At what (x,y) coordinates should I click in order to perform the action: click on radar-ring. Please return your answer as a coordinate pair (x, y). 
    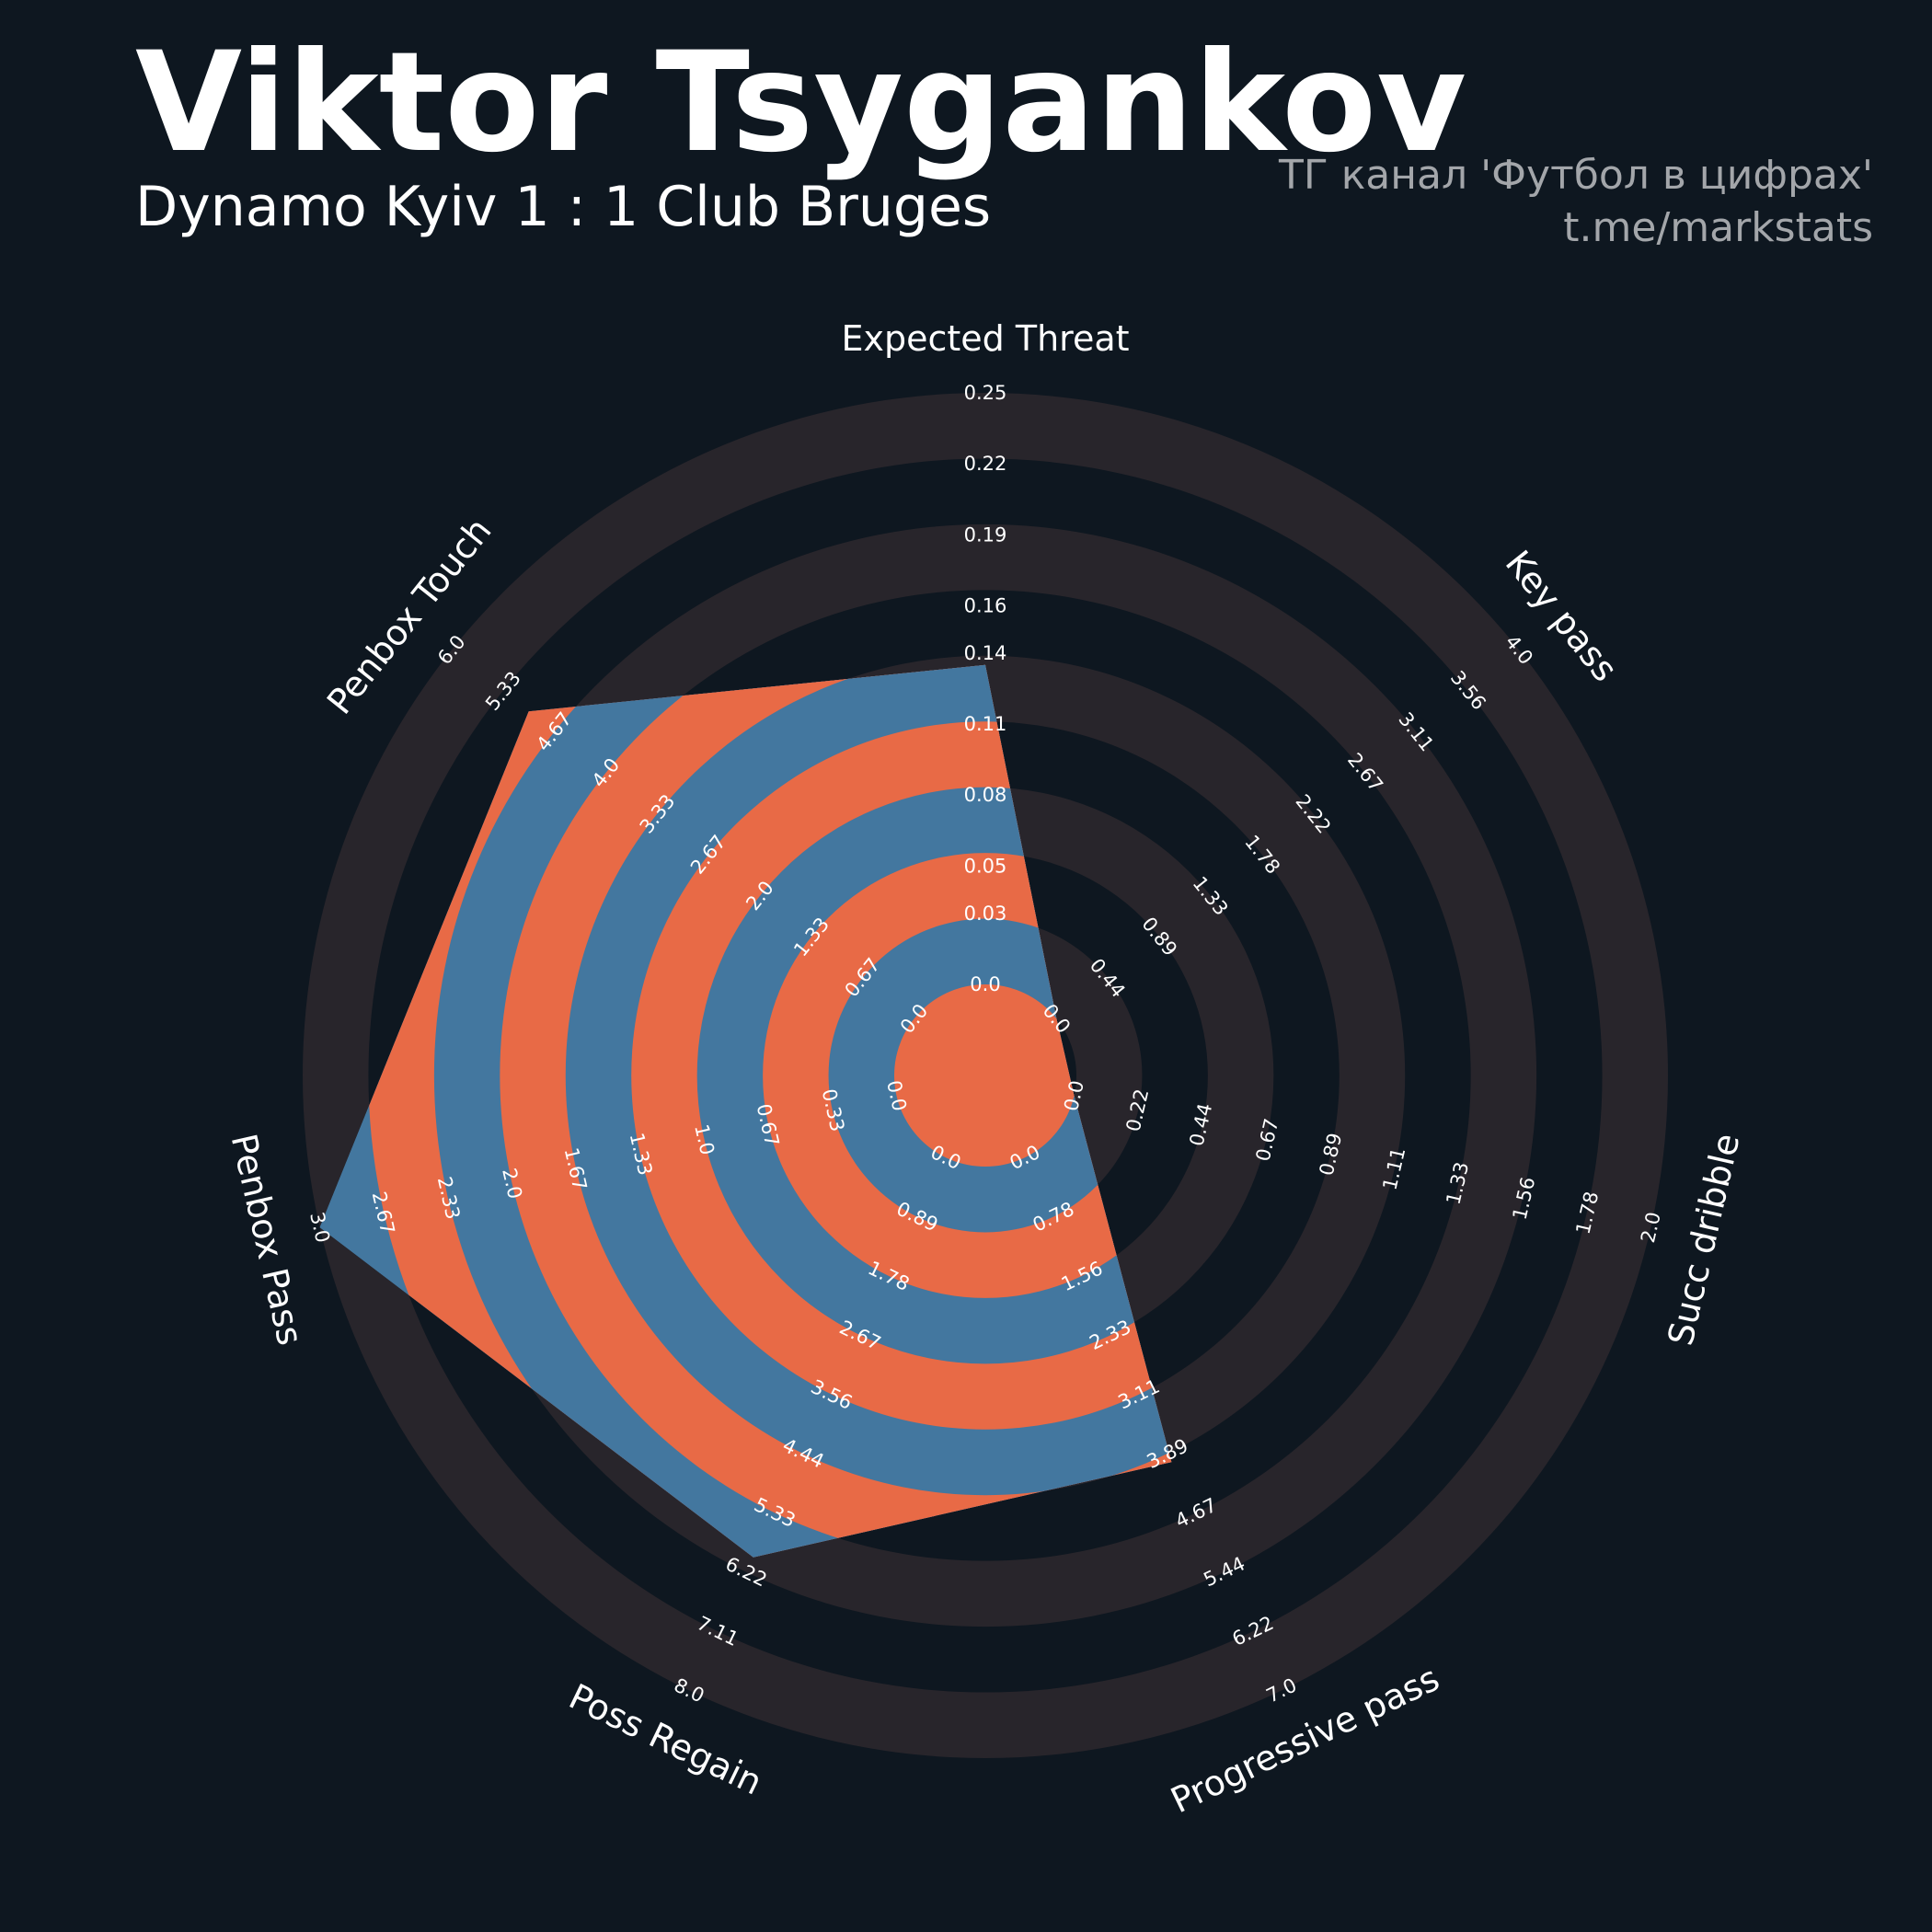
    Looking at the image, I should click on (985, 1075).